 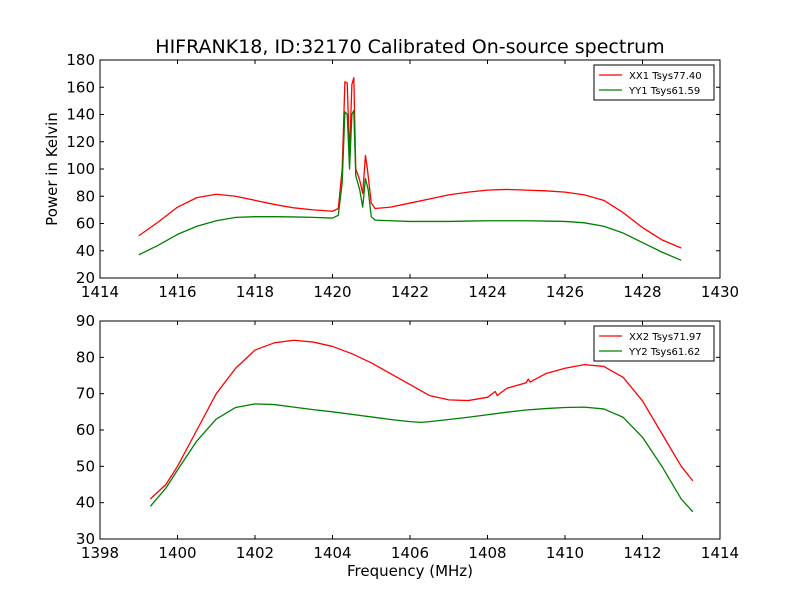 What do you see at coordinates (642, 292) in the screenshot?
I see `x-tick-label: 1428` at bounding box center [642, 292].